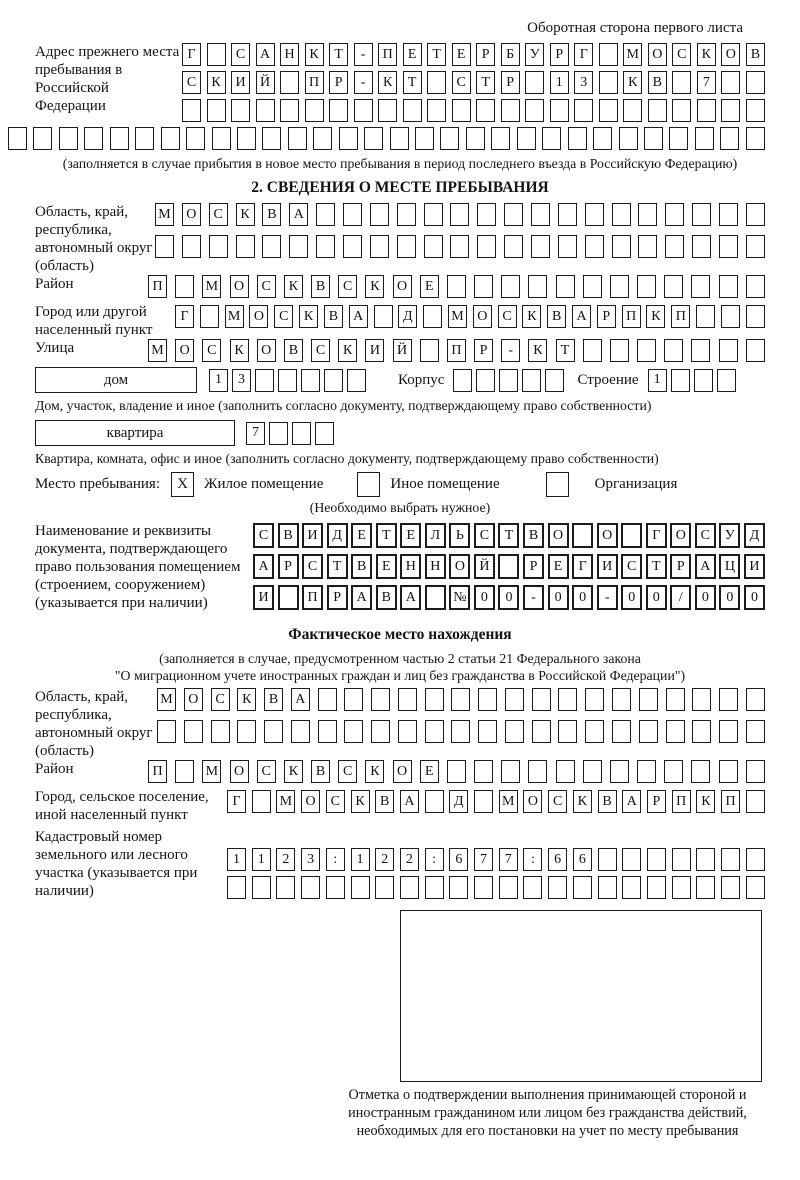  Describe the element at coordinates (730, 566) in the screenshot. I see `char-cell: Ц` at that location.